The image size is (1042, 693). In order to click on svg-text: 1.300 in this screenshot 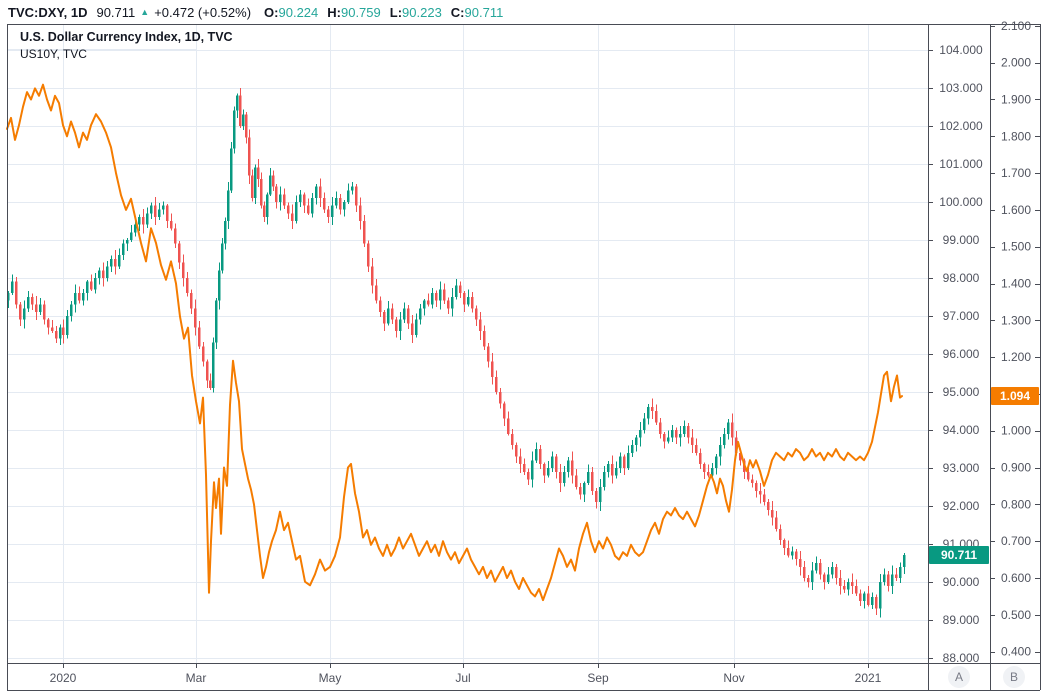, I will do `click(1016, 320)`.